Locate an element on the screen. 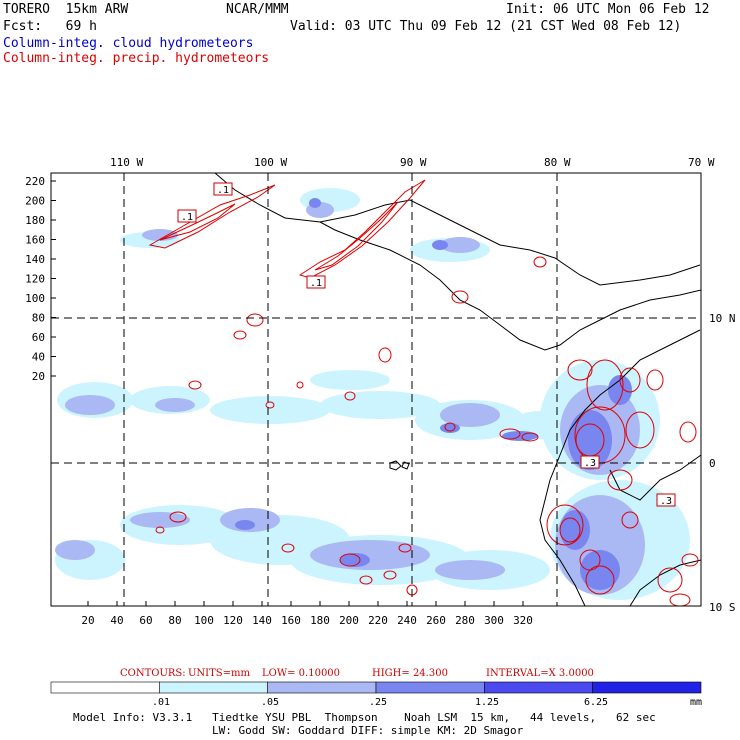 Image resolution: width=740 pixels, height=740 pixels. y-tick-label: 20 is located at coordinates (38, 376).